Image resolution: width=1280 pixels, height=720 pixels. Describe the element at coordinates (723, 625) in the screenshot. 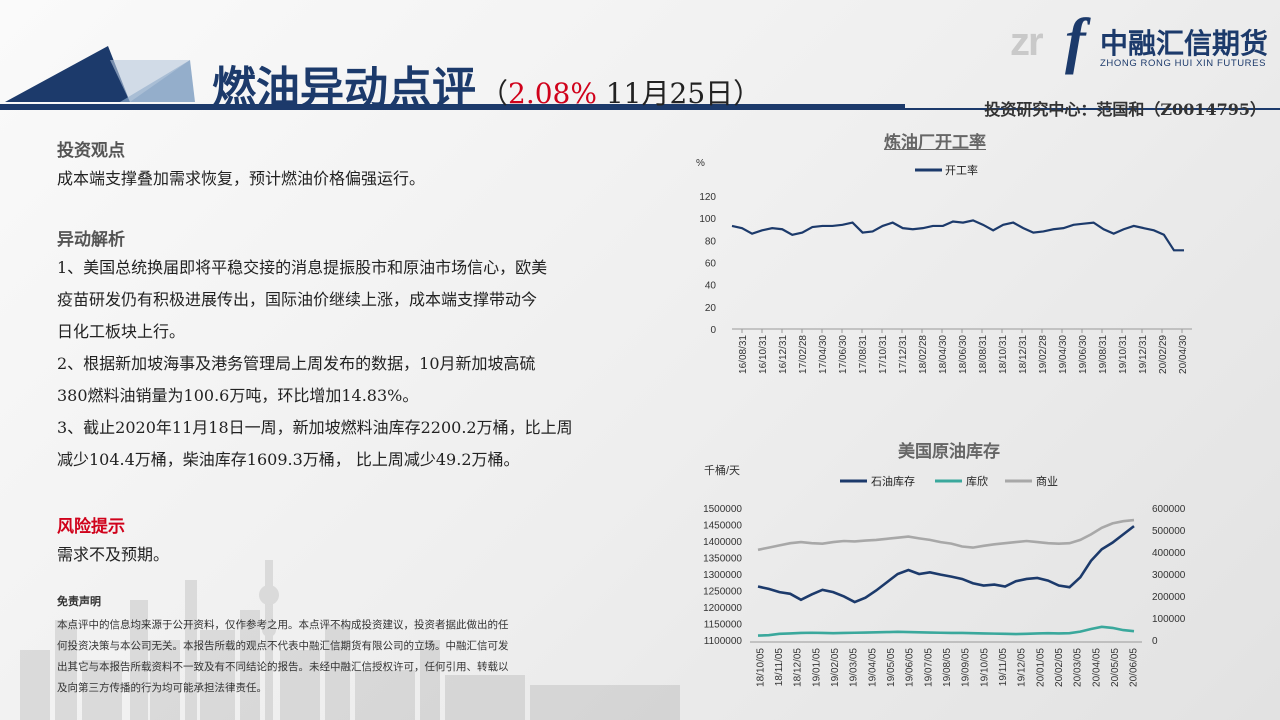

I see `y-tick-label-left: 1150000` at that location.